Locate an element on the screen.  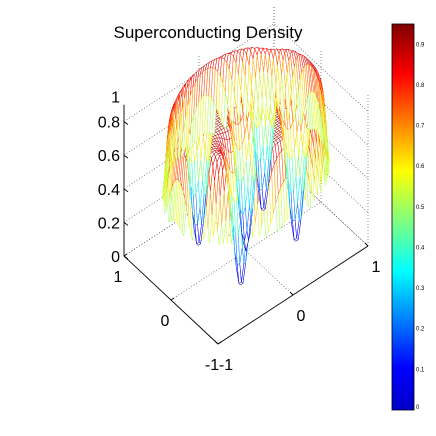
colorbar-tick-label: 0.3 is located at coordinates (420, 289).